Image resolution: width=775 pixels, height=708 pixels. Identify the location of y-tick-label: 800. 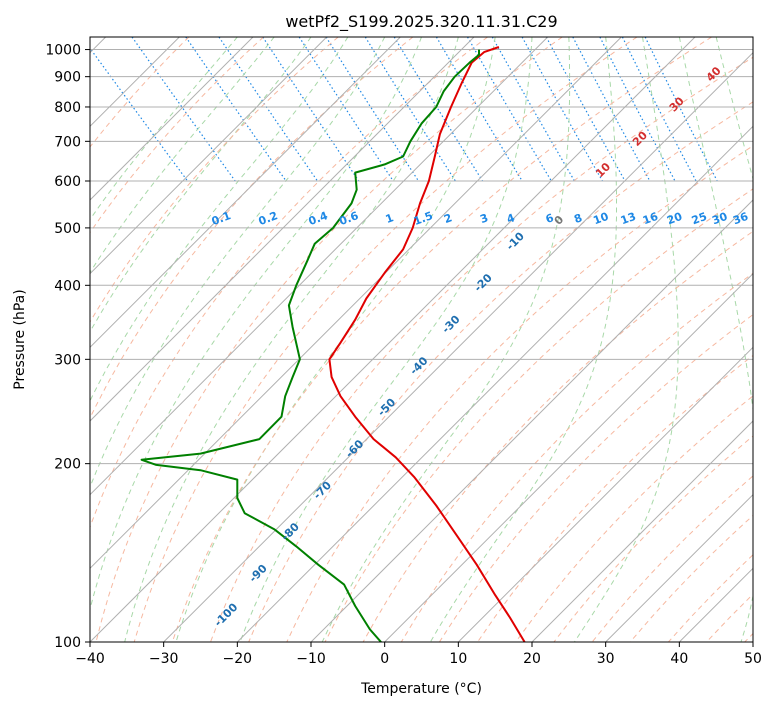
(67, 108).